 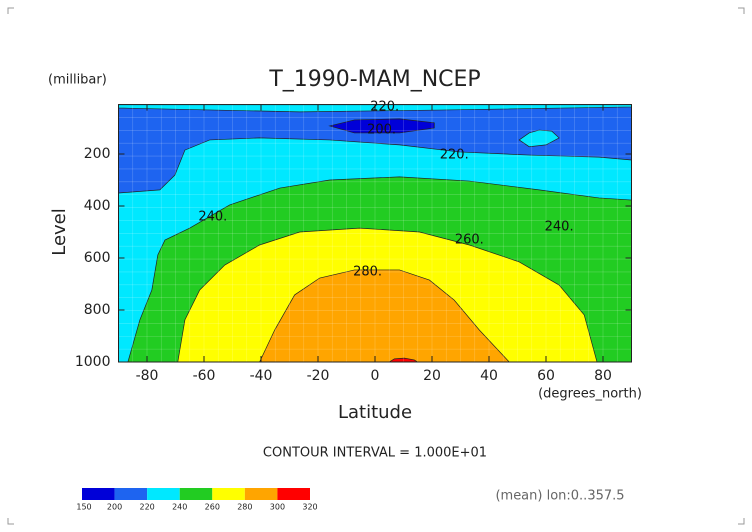 I want to click on contour-label: 260., so click(x=469, y=240).